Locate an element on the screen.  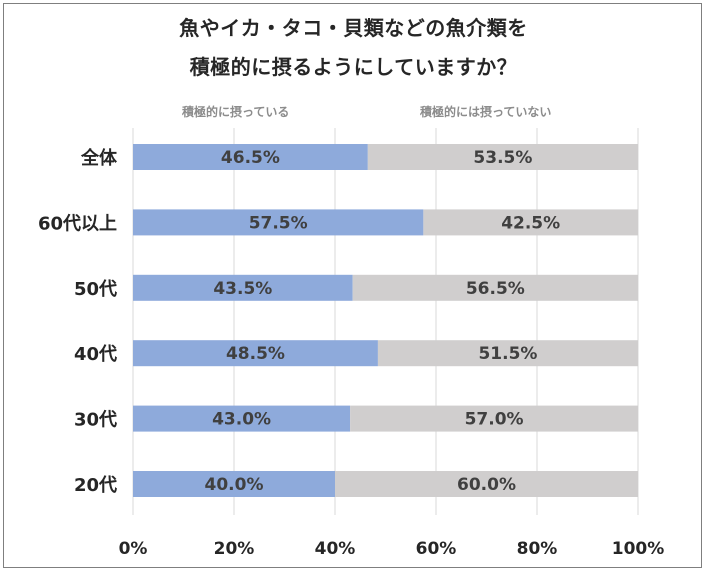
category-label: 全体 is located at coordinates (99, 158).